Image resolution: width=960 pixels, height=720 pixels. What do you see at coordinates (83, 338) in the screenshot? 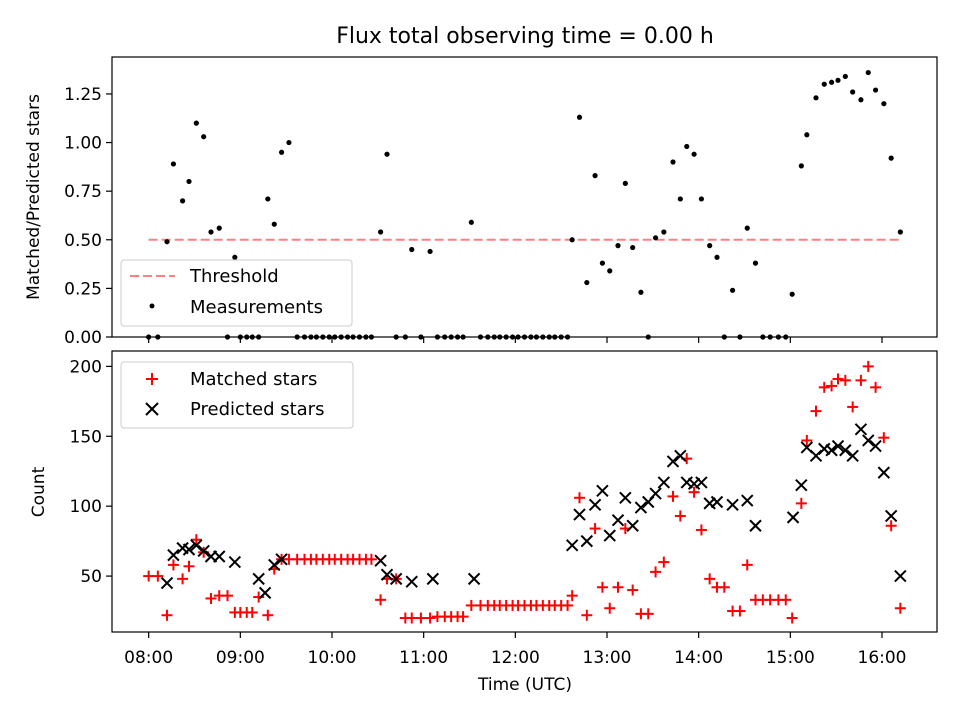
I see `ytick-label: 0.00` at bounding box center [83, 338].